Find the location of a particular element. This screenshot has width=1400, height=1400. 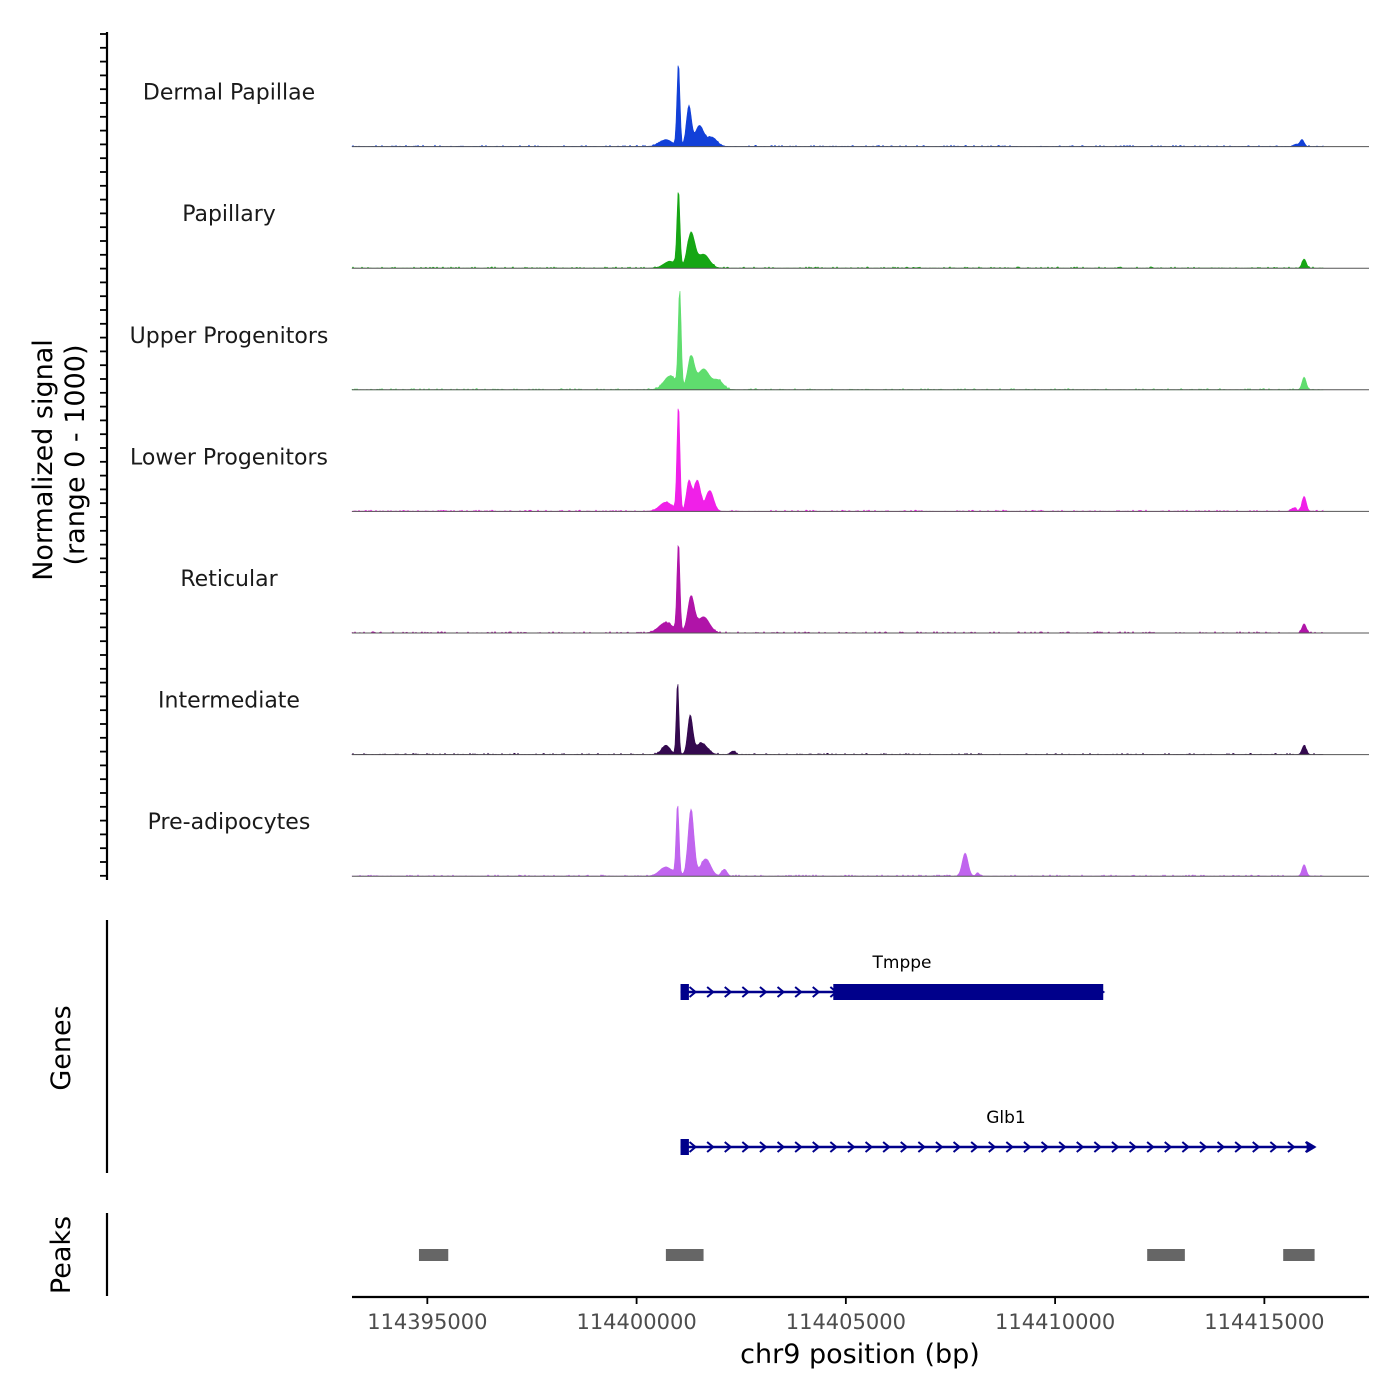

y-axis-title-line2: (range 0 - 1000) is located at coordinates (75, 455).